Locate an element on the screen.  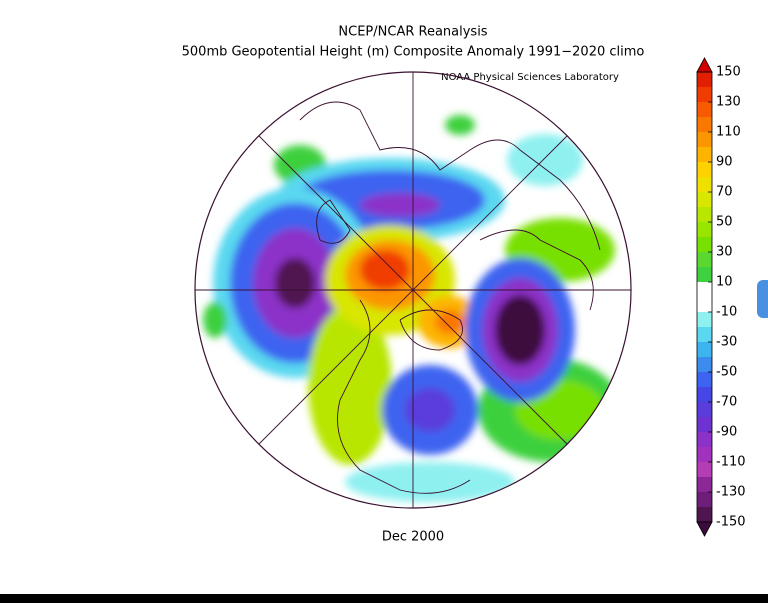
colorbar-tick-label: 90 is located at coordinates (724, 162).